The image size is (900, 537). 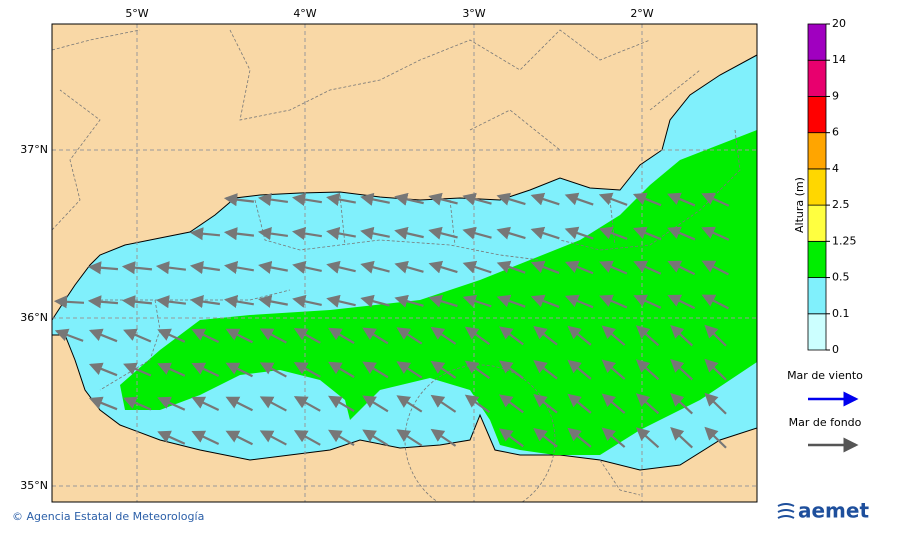 What do you see at coordinates (835, 168) in the screenshot?
I see `colorbar-label: 4` at bounding box center [835, 168].